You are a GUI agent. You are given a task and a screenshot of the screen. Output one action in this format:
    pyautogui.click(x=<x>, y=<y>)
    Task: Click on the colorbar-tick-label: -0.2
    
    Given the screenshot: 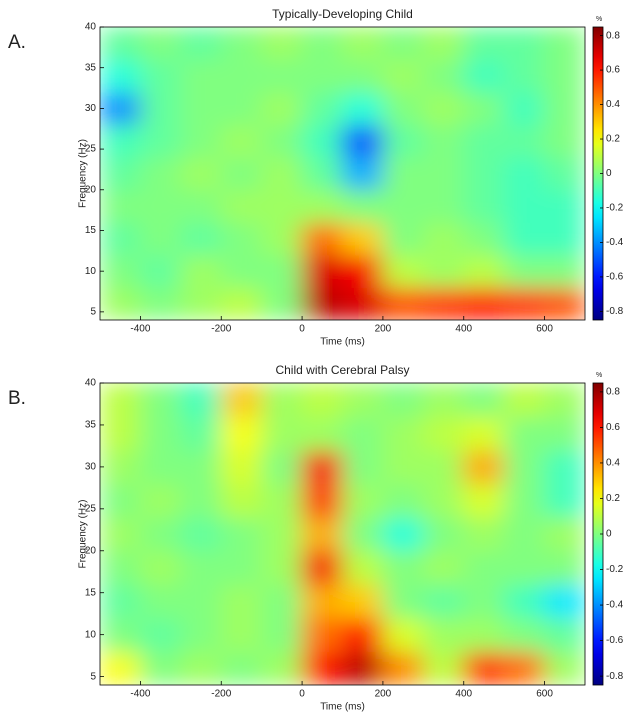 What is the action you would take?
    pyautogui.click(x=615, y=208)
    